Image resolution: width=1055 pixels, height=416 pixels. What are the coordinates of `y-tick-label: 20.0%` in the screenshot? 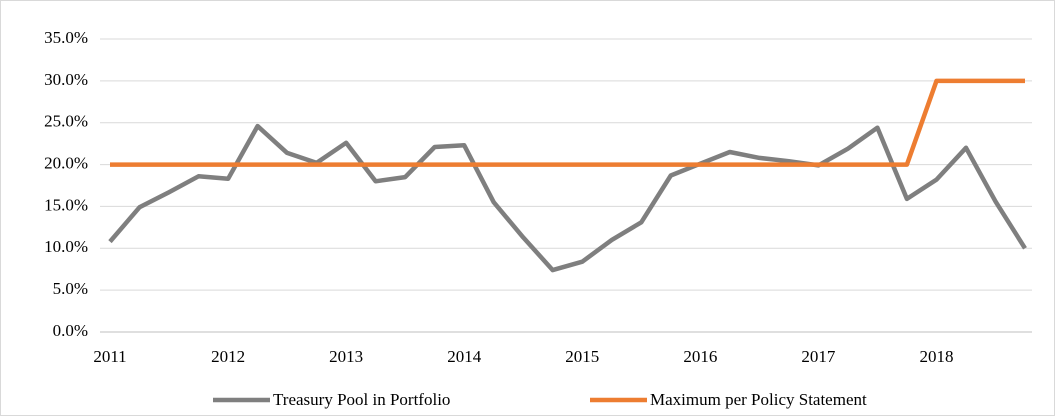 It's located at (66, 162).